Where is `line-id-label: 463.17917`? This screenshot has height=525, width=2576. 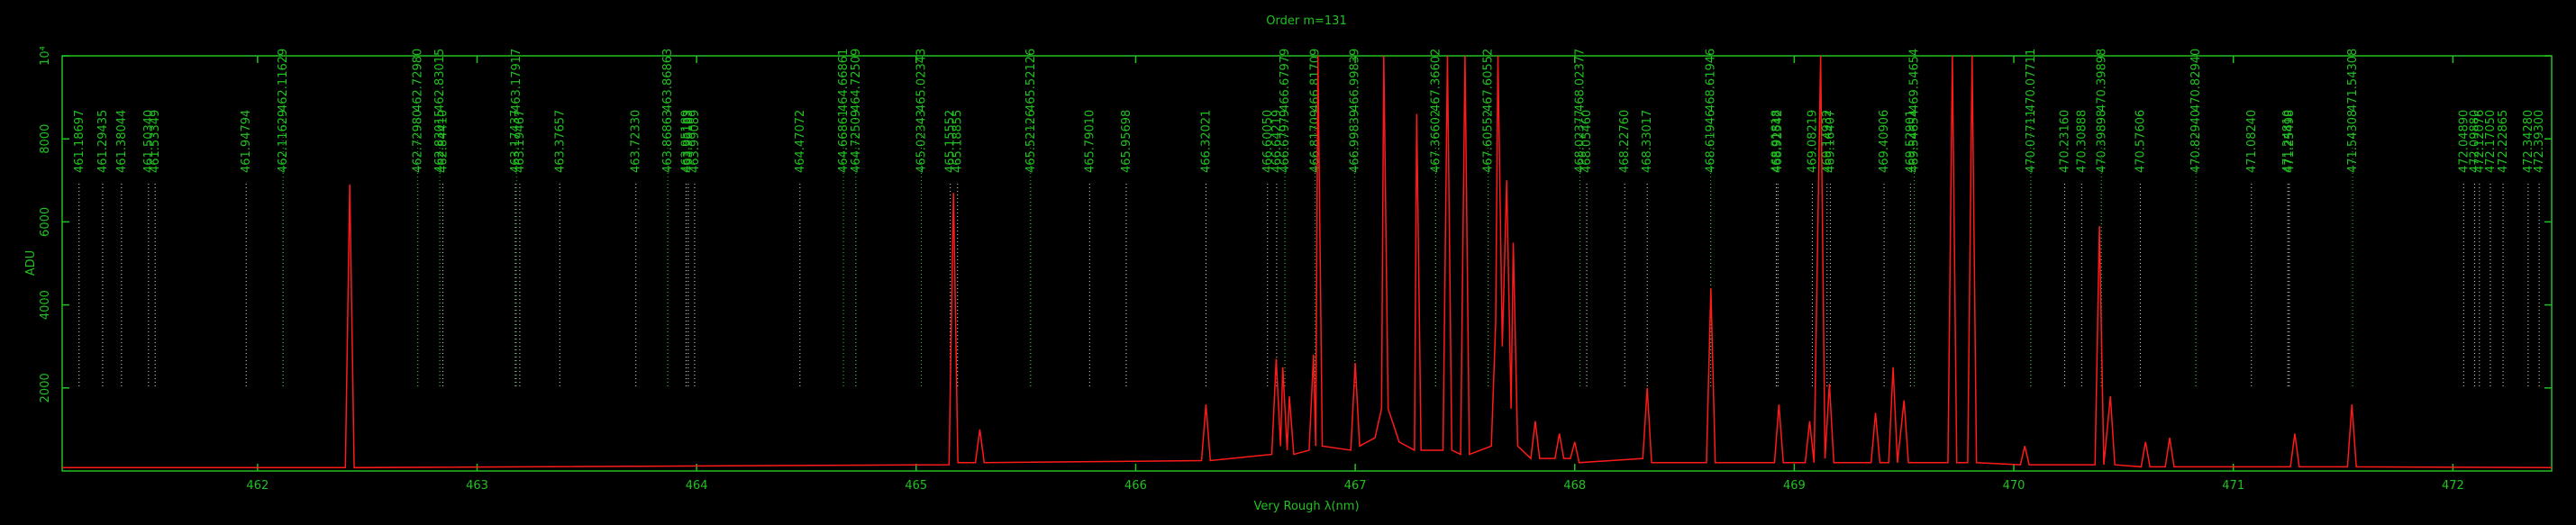
line-id-label: 463.17917 is located at coordinates (516, 80).